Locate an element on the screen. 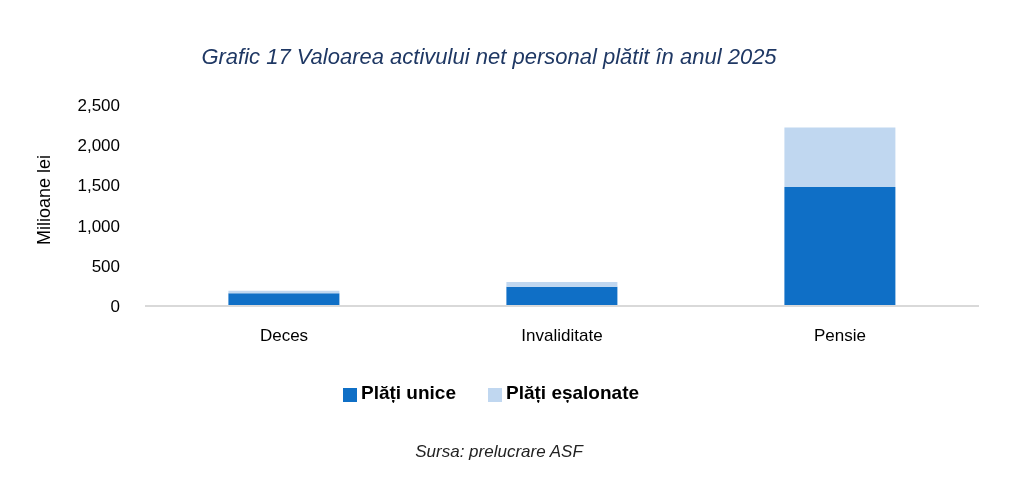 This screenshot has width=1024, height=481. x-tick-label: Deces is located at coordinates (284, 336).